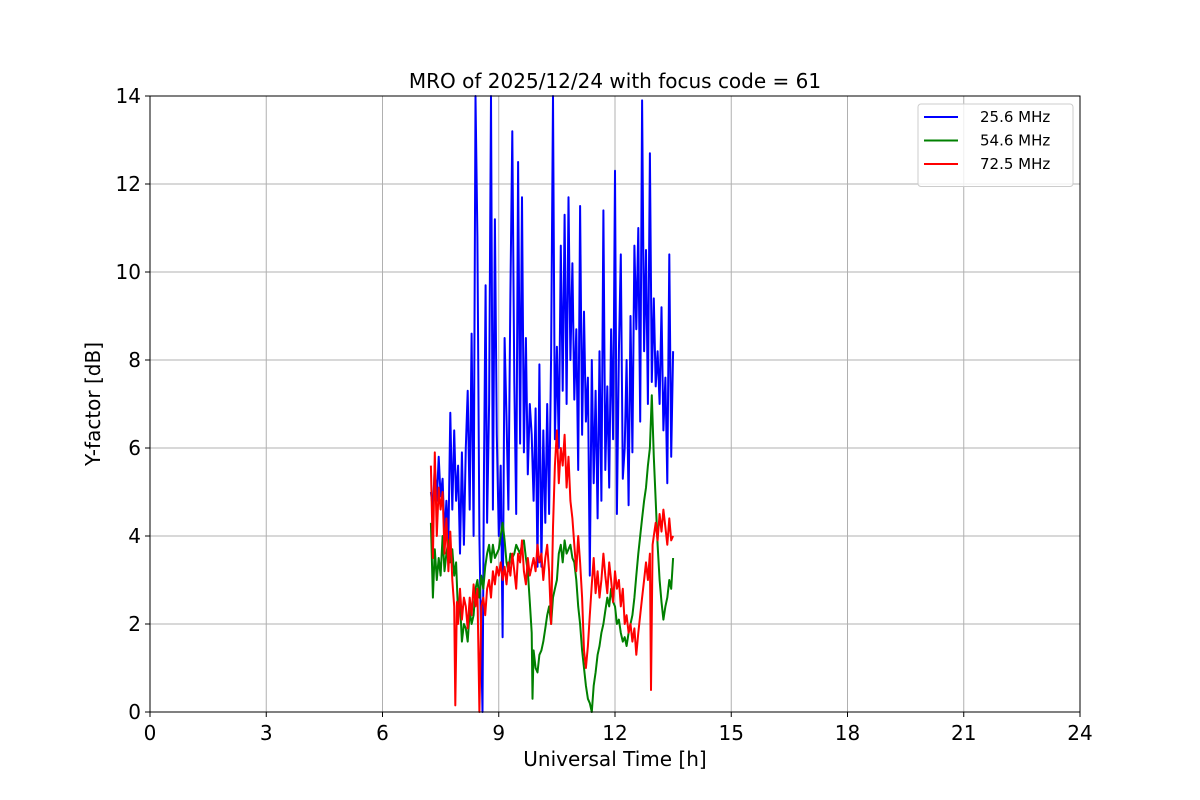  What do you see at coordinates (1015, 164) in the screenshot?
I see `legend-label-3: 72.5 MHz` at bounding box center [1015, 164].